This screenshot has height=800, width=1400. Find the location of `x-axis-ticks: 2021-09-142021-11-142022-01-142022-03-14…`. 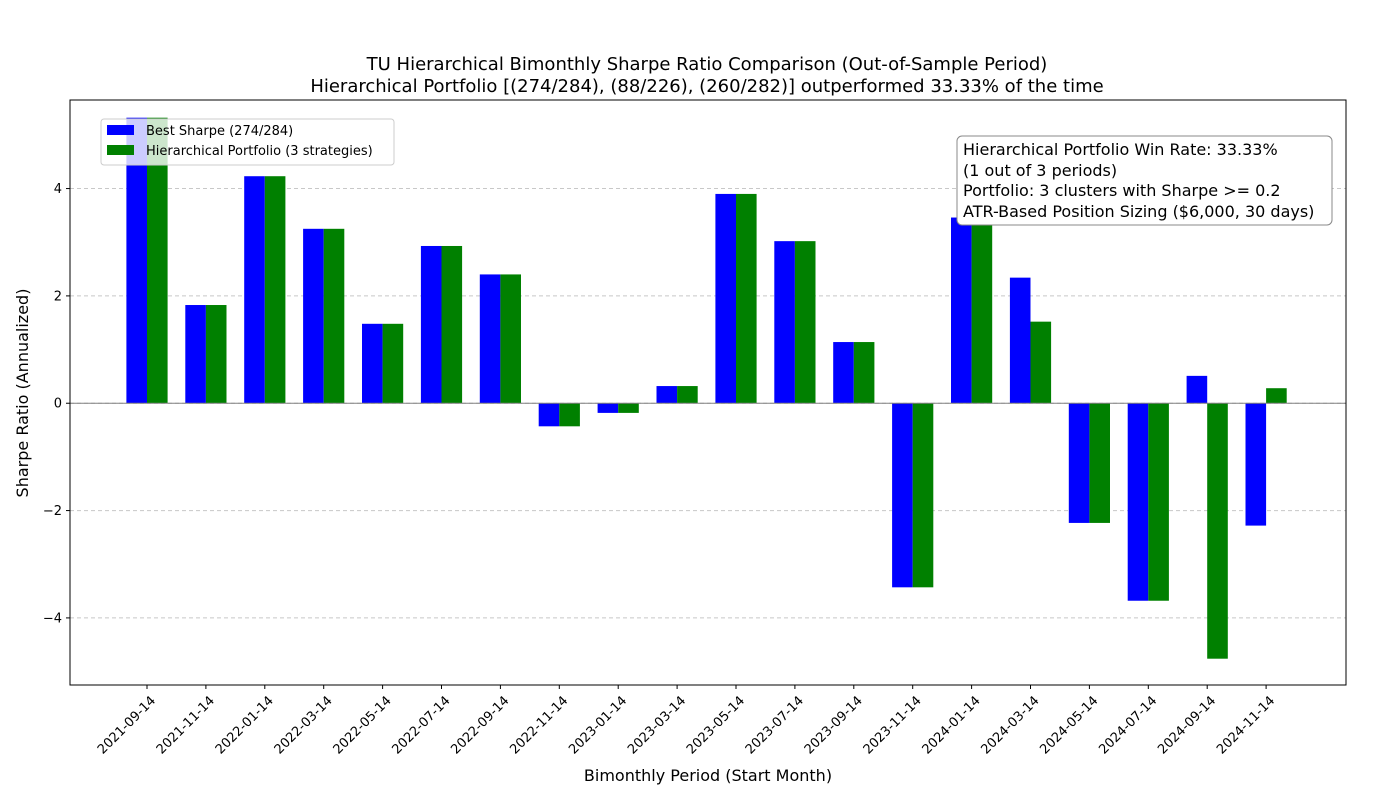

x-axis-ticks: 2021-09-142021-11-142022-01-142022-03-14… is located at coordinates (686, 721).